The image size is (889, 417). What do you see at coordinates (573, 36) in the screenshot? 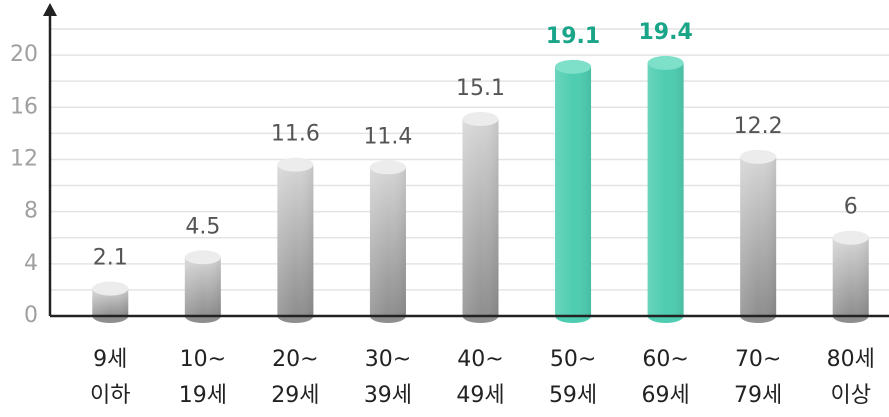
I see `value-label: 19.1` at bounding box center [573, 36].